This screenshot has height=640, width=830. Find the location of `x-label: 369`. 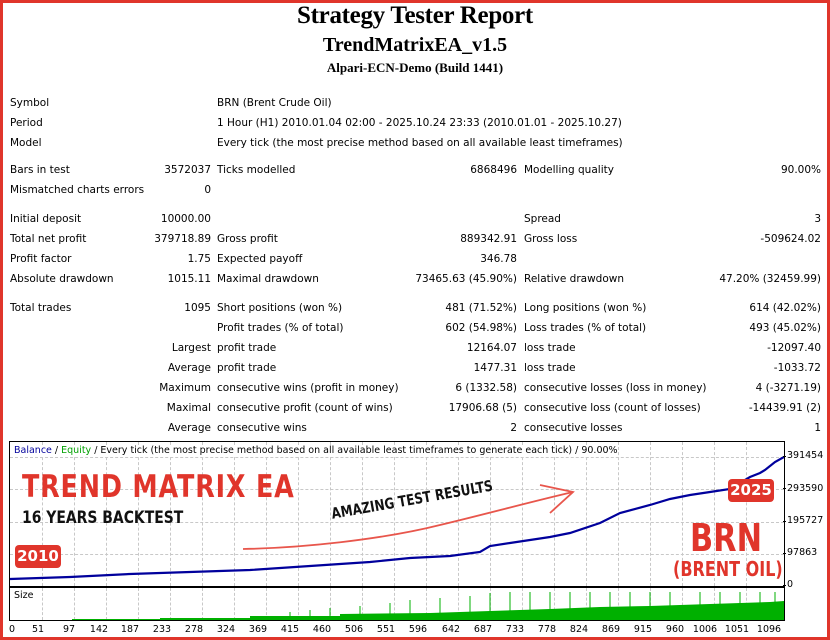

x-label: 369 is located at coordinates (258, 629).